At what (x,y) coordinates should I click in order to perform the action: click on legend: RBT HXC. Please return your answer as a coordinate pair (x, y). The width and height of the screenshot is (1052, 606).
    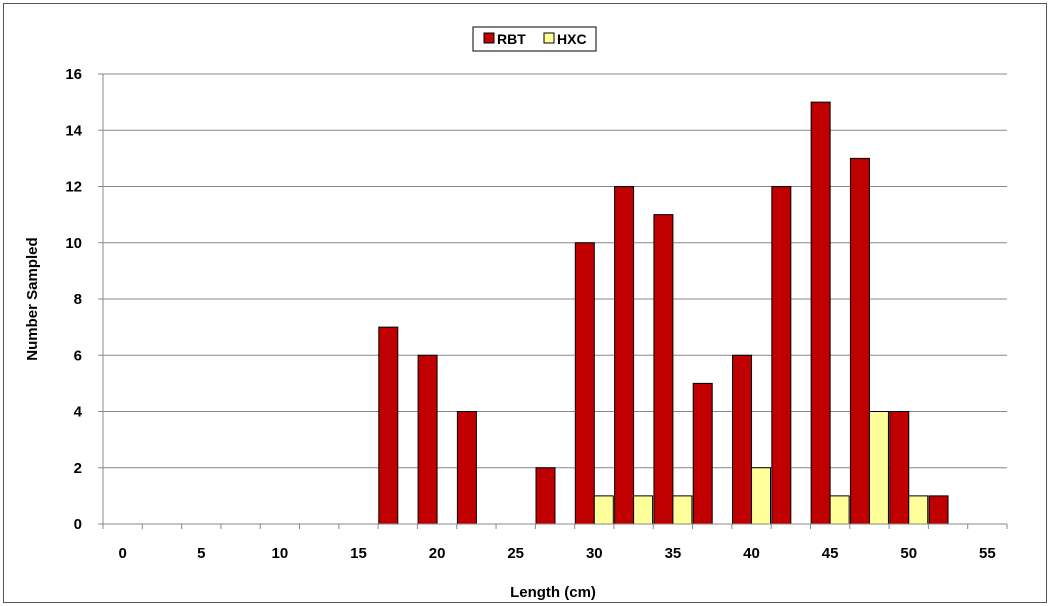
    Looking at the image, I should click on (534, 39).